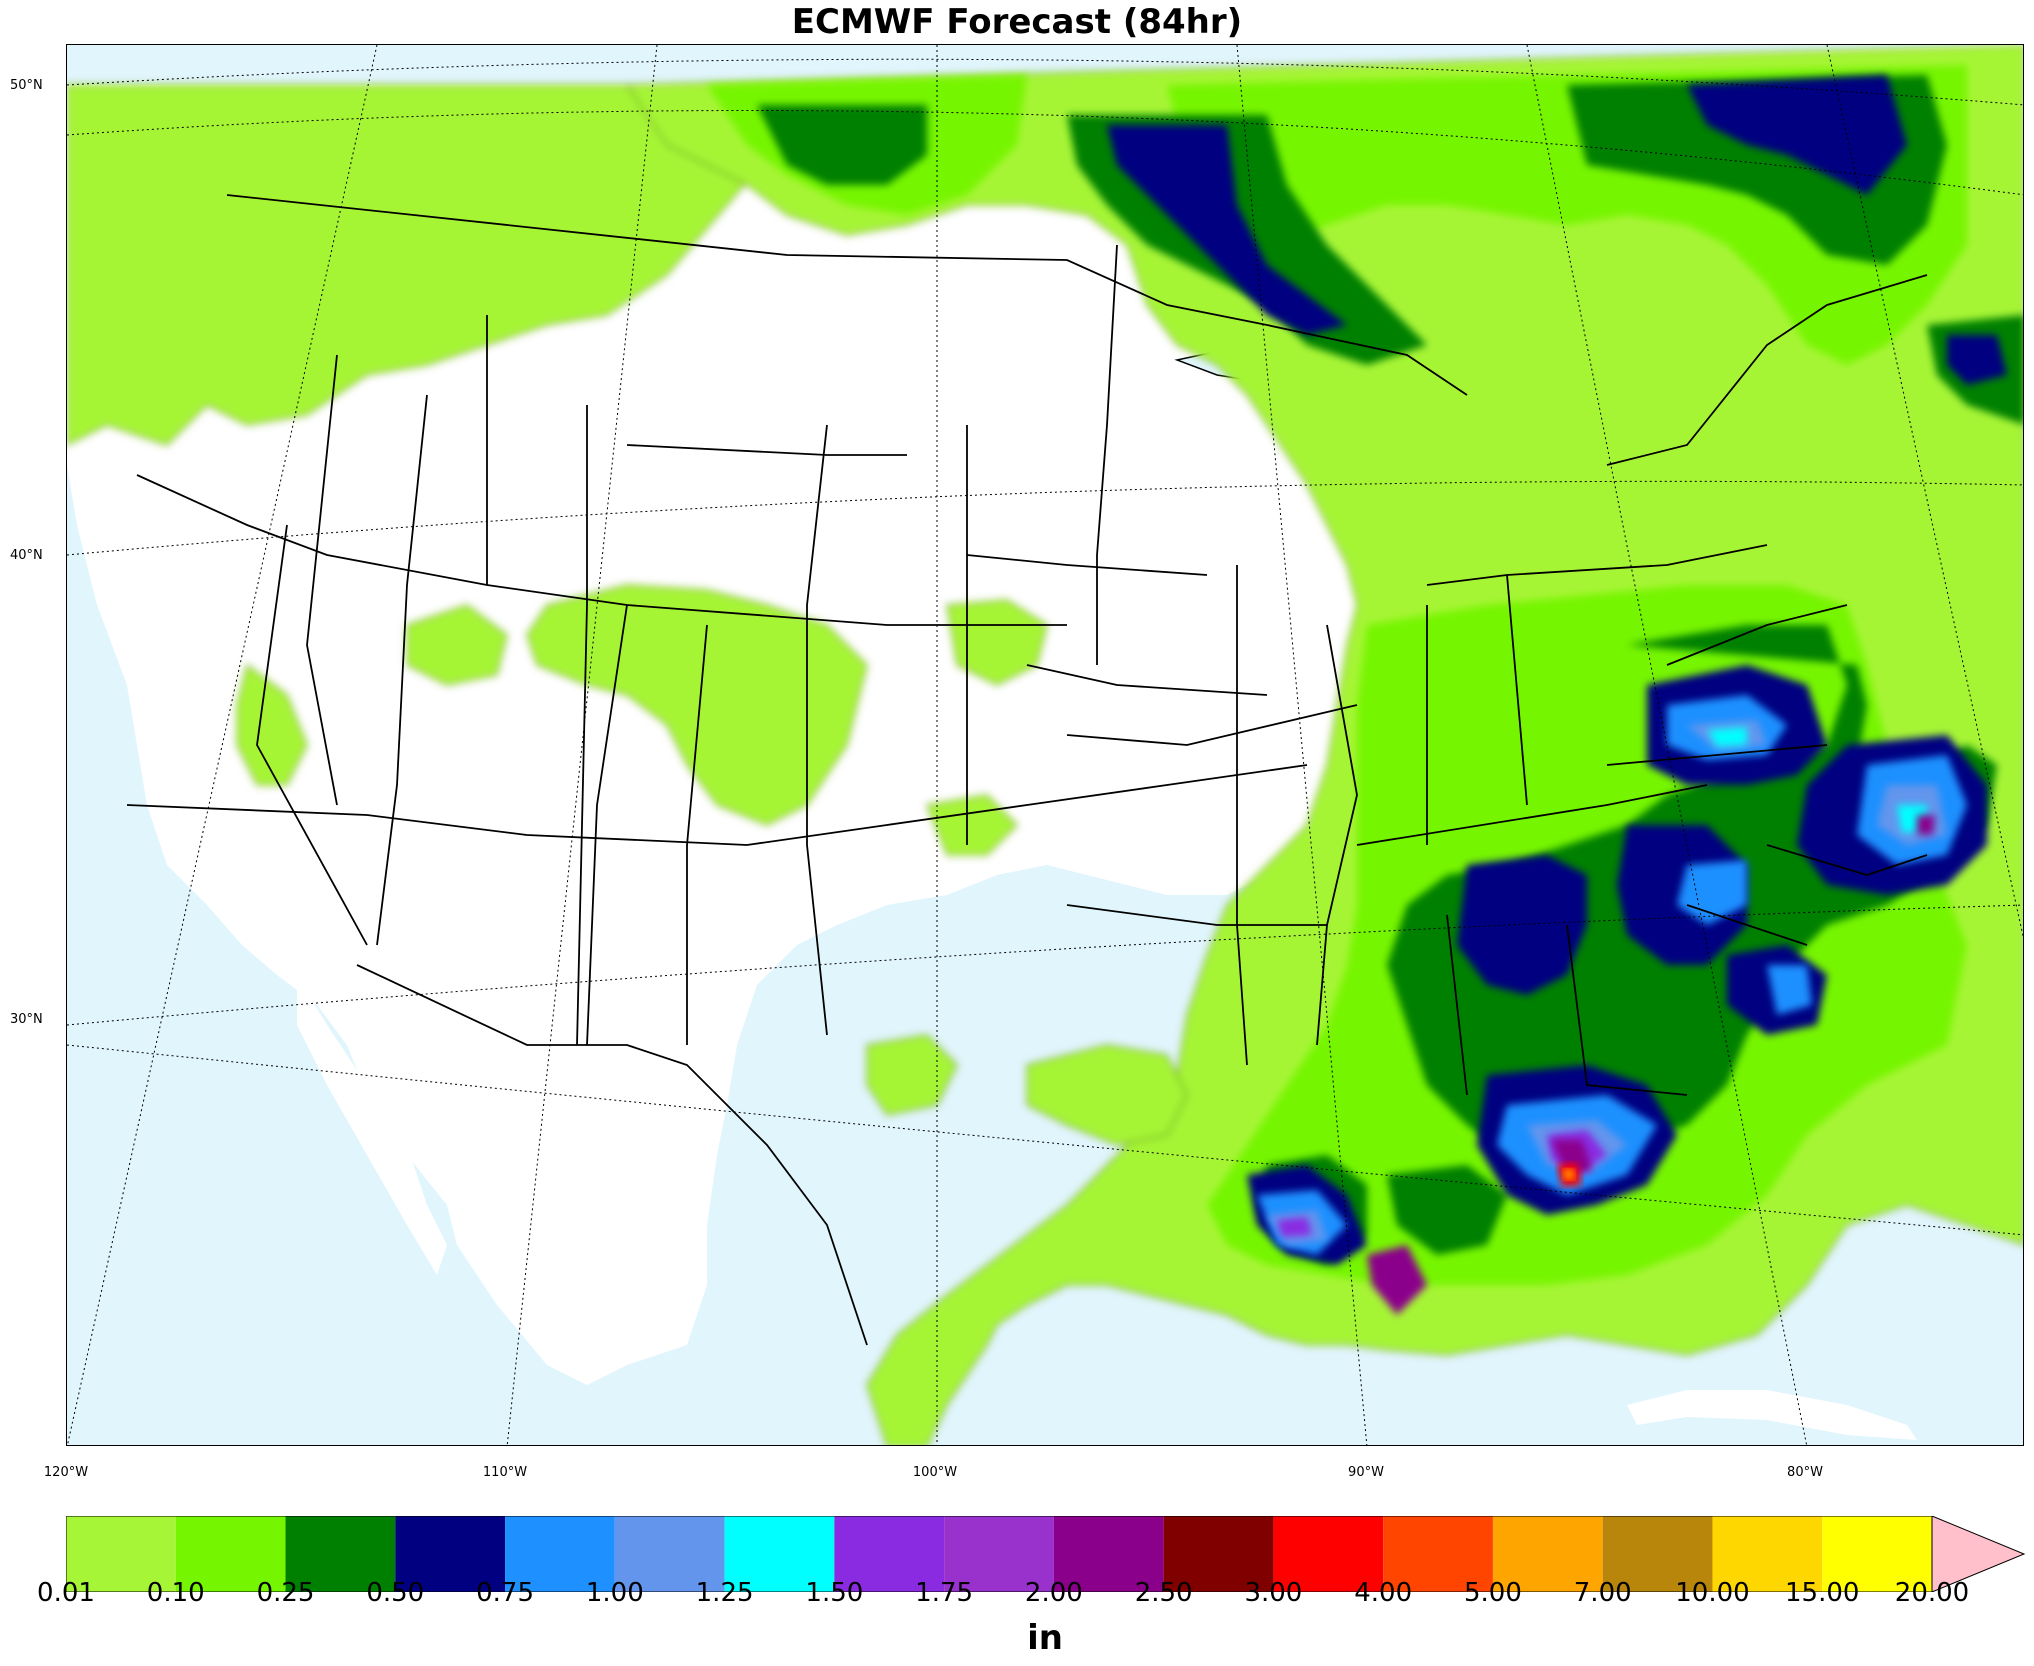 The width and height of the screenshot is (2034, 1666). Describe the element at coordinates (1017, 22) in the screenshot. I see `map-title: ECMWF Forecast (84hr)` at that location.